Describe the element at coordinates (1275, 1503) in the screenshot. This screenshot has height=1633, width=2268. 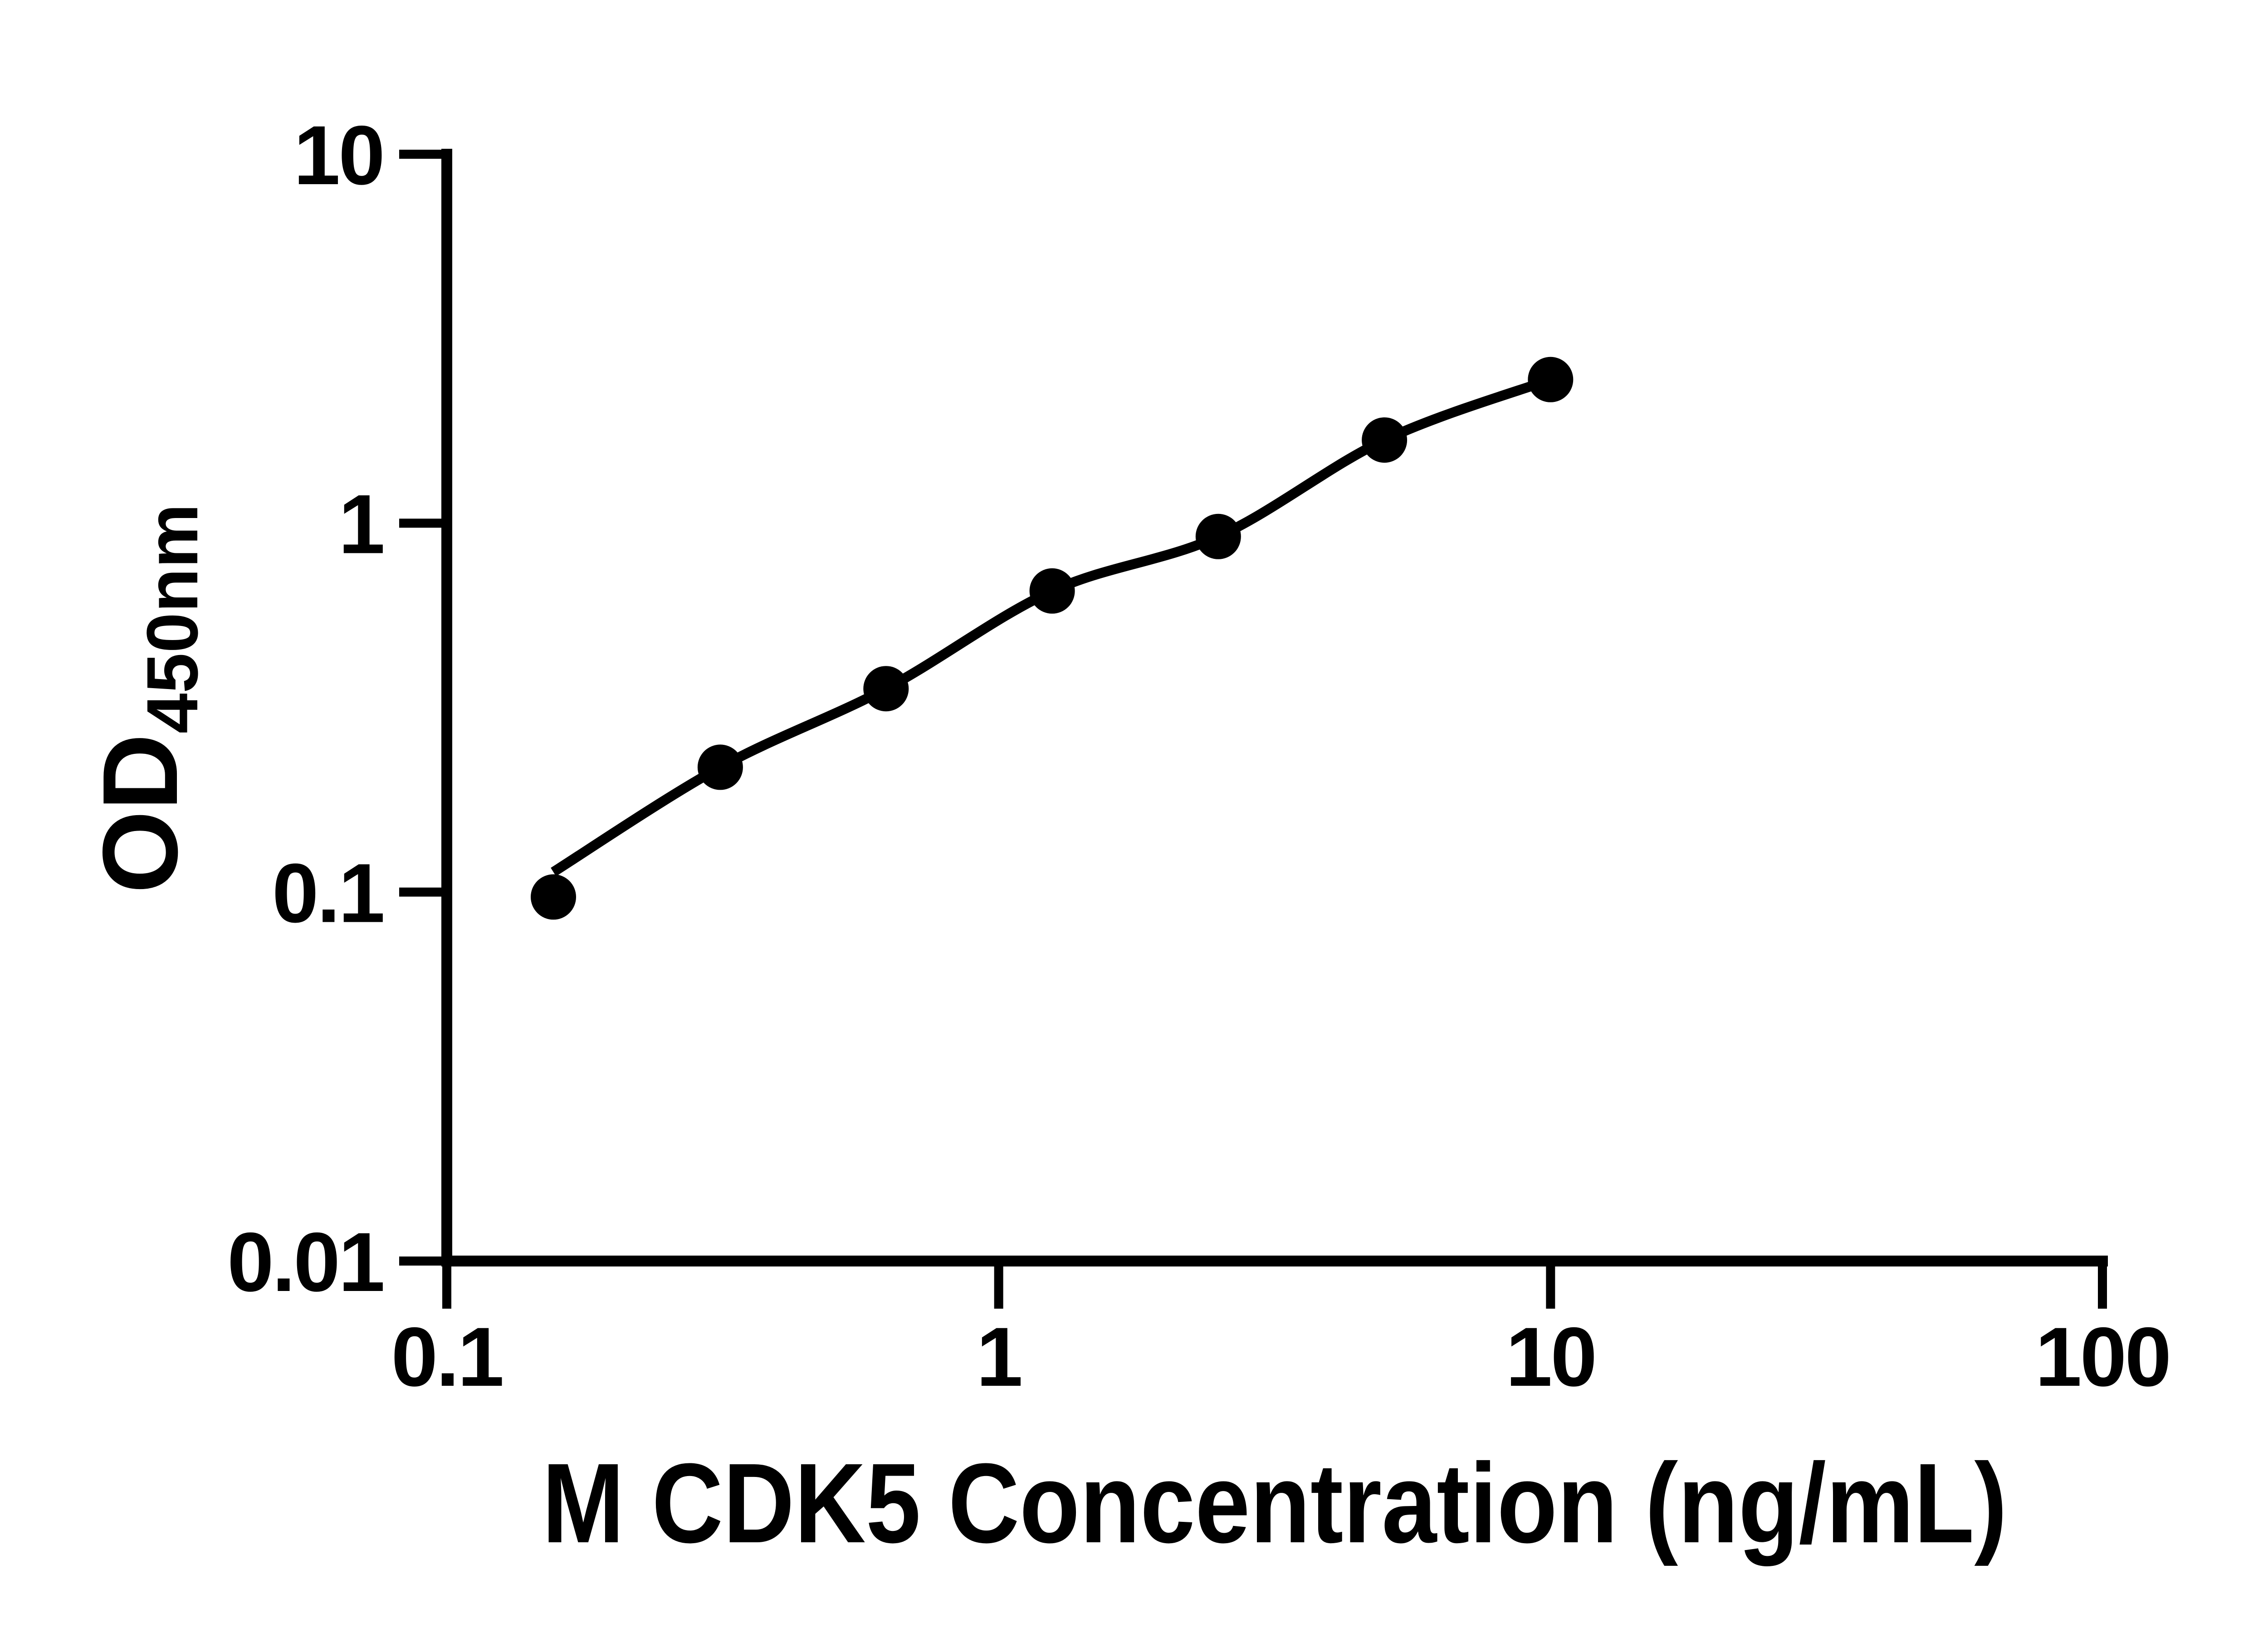
I see `x-axis-title: M CDK5 Concentration (ng/mL)` at that location.